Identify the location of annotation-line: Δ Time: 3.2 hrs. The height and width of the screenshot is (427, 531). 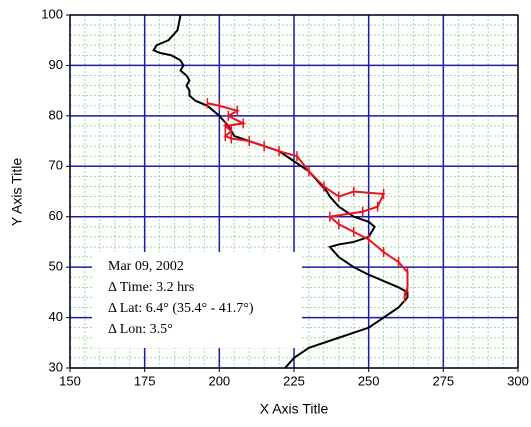
(151, 287).